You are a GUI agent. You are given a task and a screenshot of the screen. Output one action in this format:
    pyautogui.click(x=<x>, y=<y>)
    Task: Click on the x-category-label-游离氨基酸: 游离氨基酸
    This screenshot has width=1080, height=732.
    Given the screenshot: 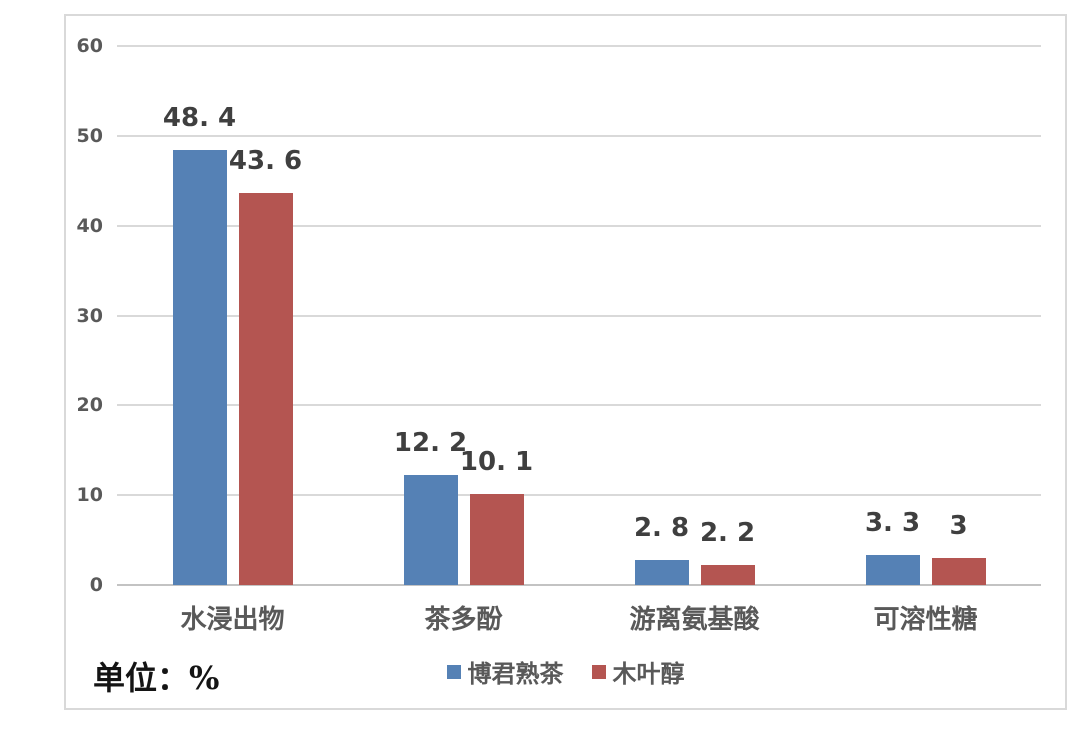 What is the action you would take?
    pyautogui.click(x=694, y=620)
    